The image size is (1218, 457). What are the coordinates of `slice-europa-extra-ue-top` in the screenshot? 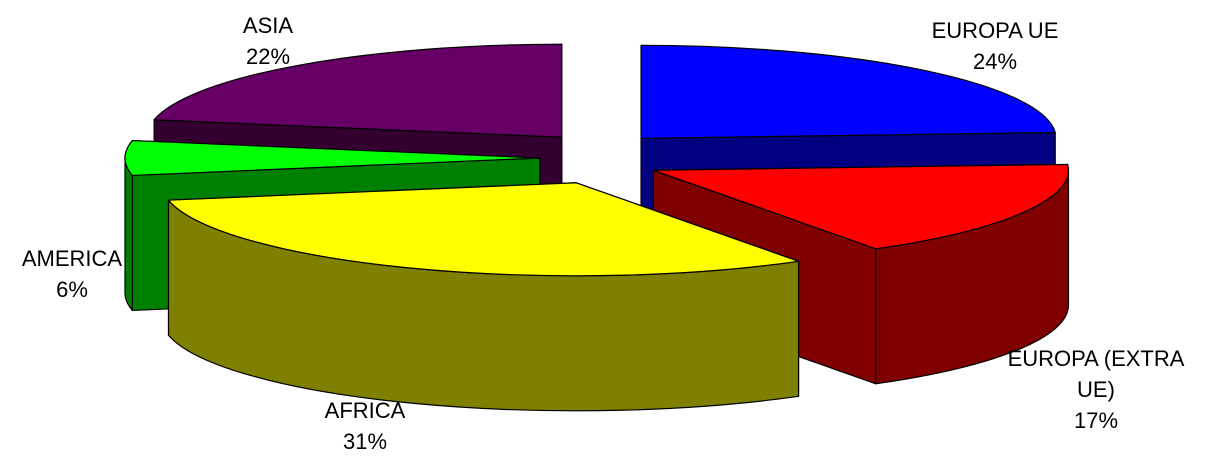 It's located at (861, 206).